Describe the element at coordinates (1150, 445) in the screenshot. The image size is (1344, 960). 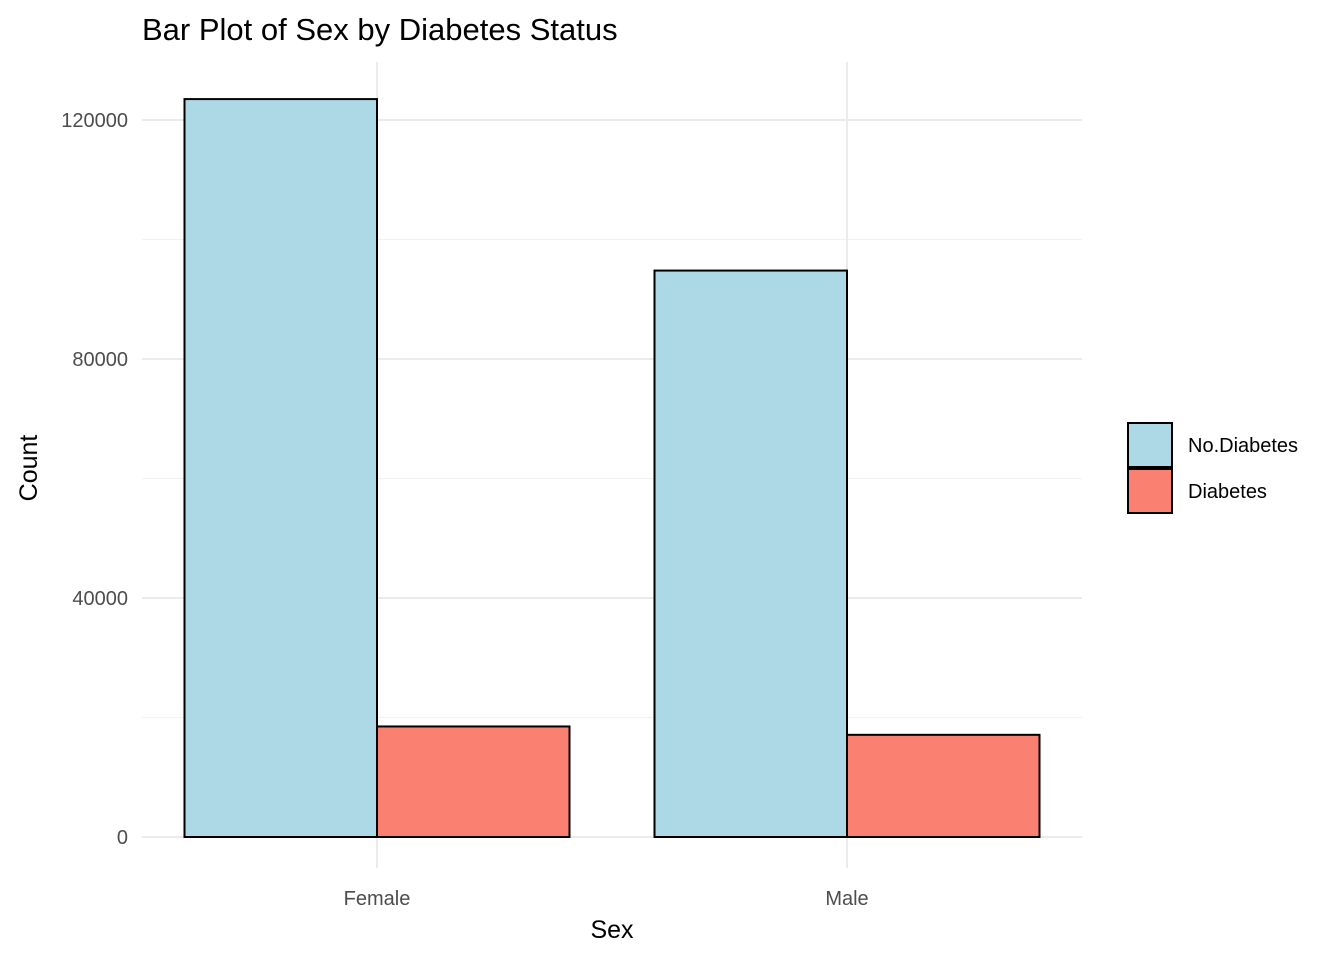
I see `legend-key-no-diabetes` at that location.